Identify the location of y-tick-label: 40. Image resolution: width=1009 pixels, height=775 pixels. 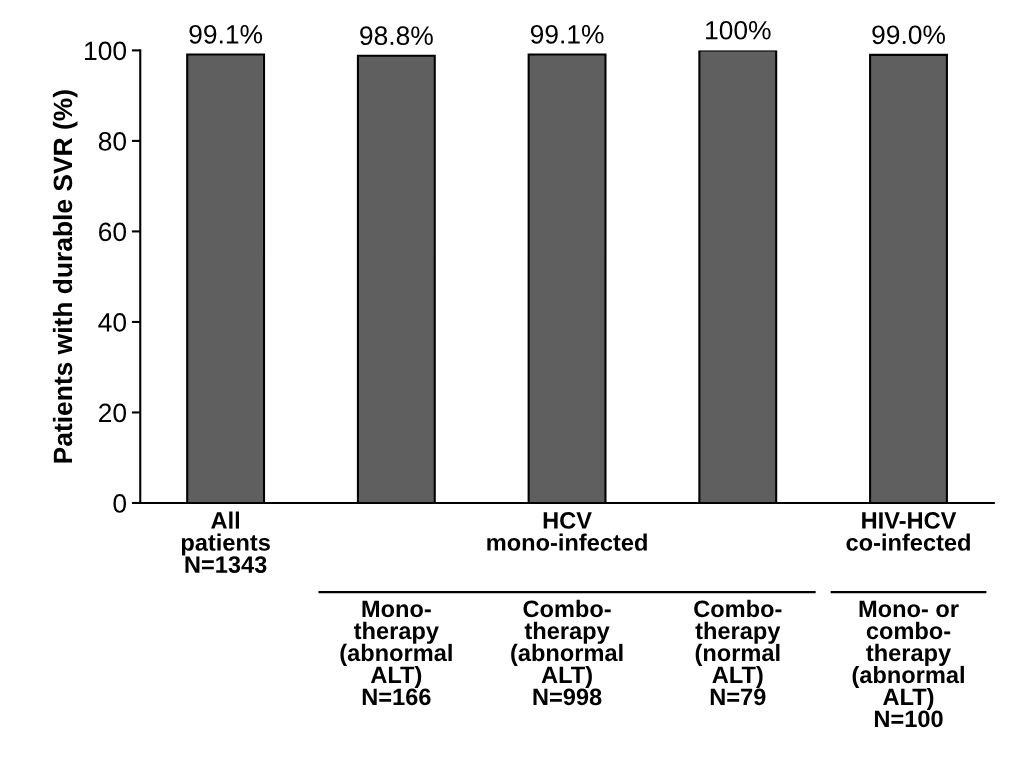
(112, 322).